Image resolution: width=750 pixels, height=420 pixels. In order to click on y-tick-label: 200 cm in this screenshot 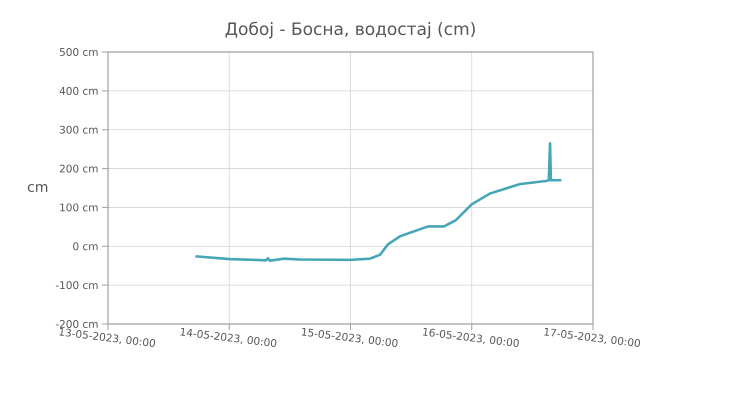, I will do `click(79, 168)`.